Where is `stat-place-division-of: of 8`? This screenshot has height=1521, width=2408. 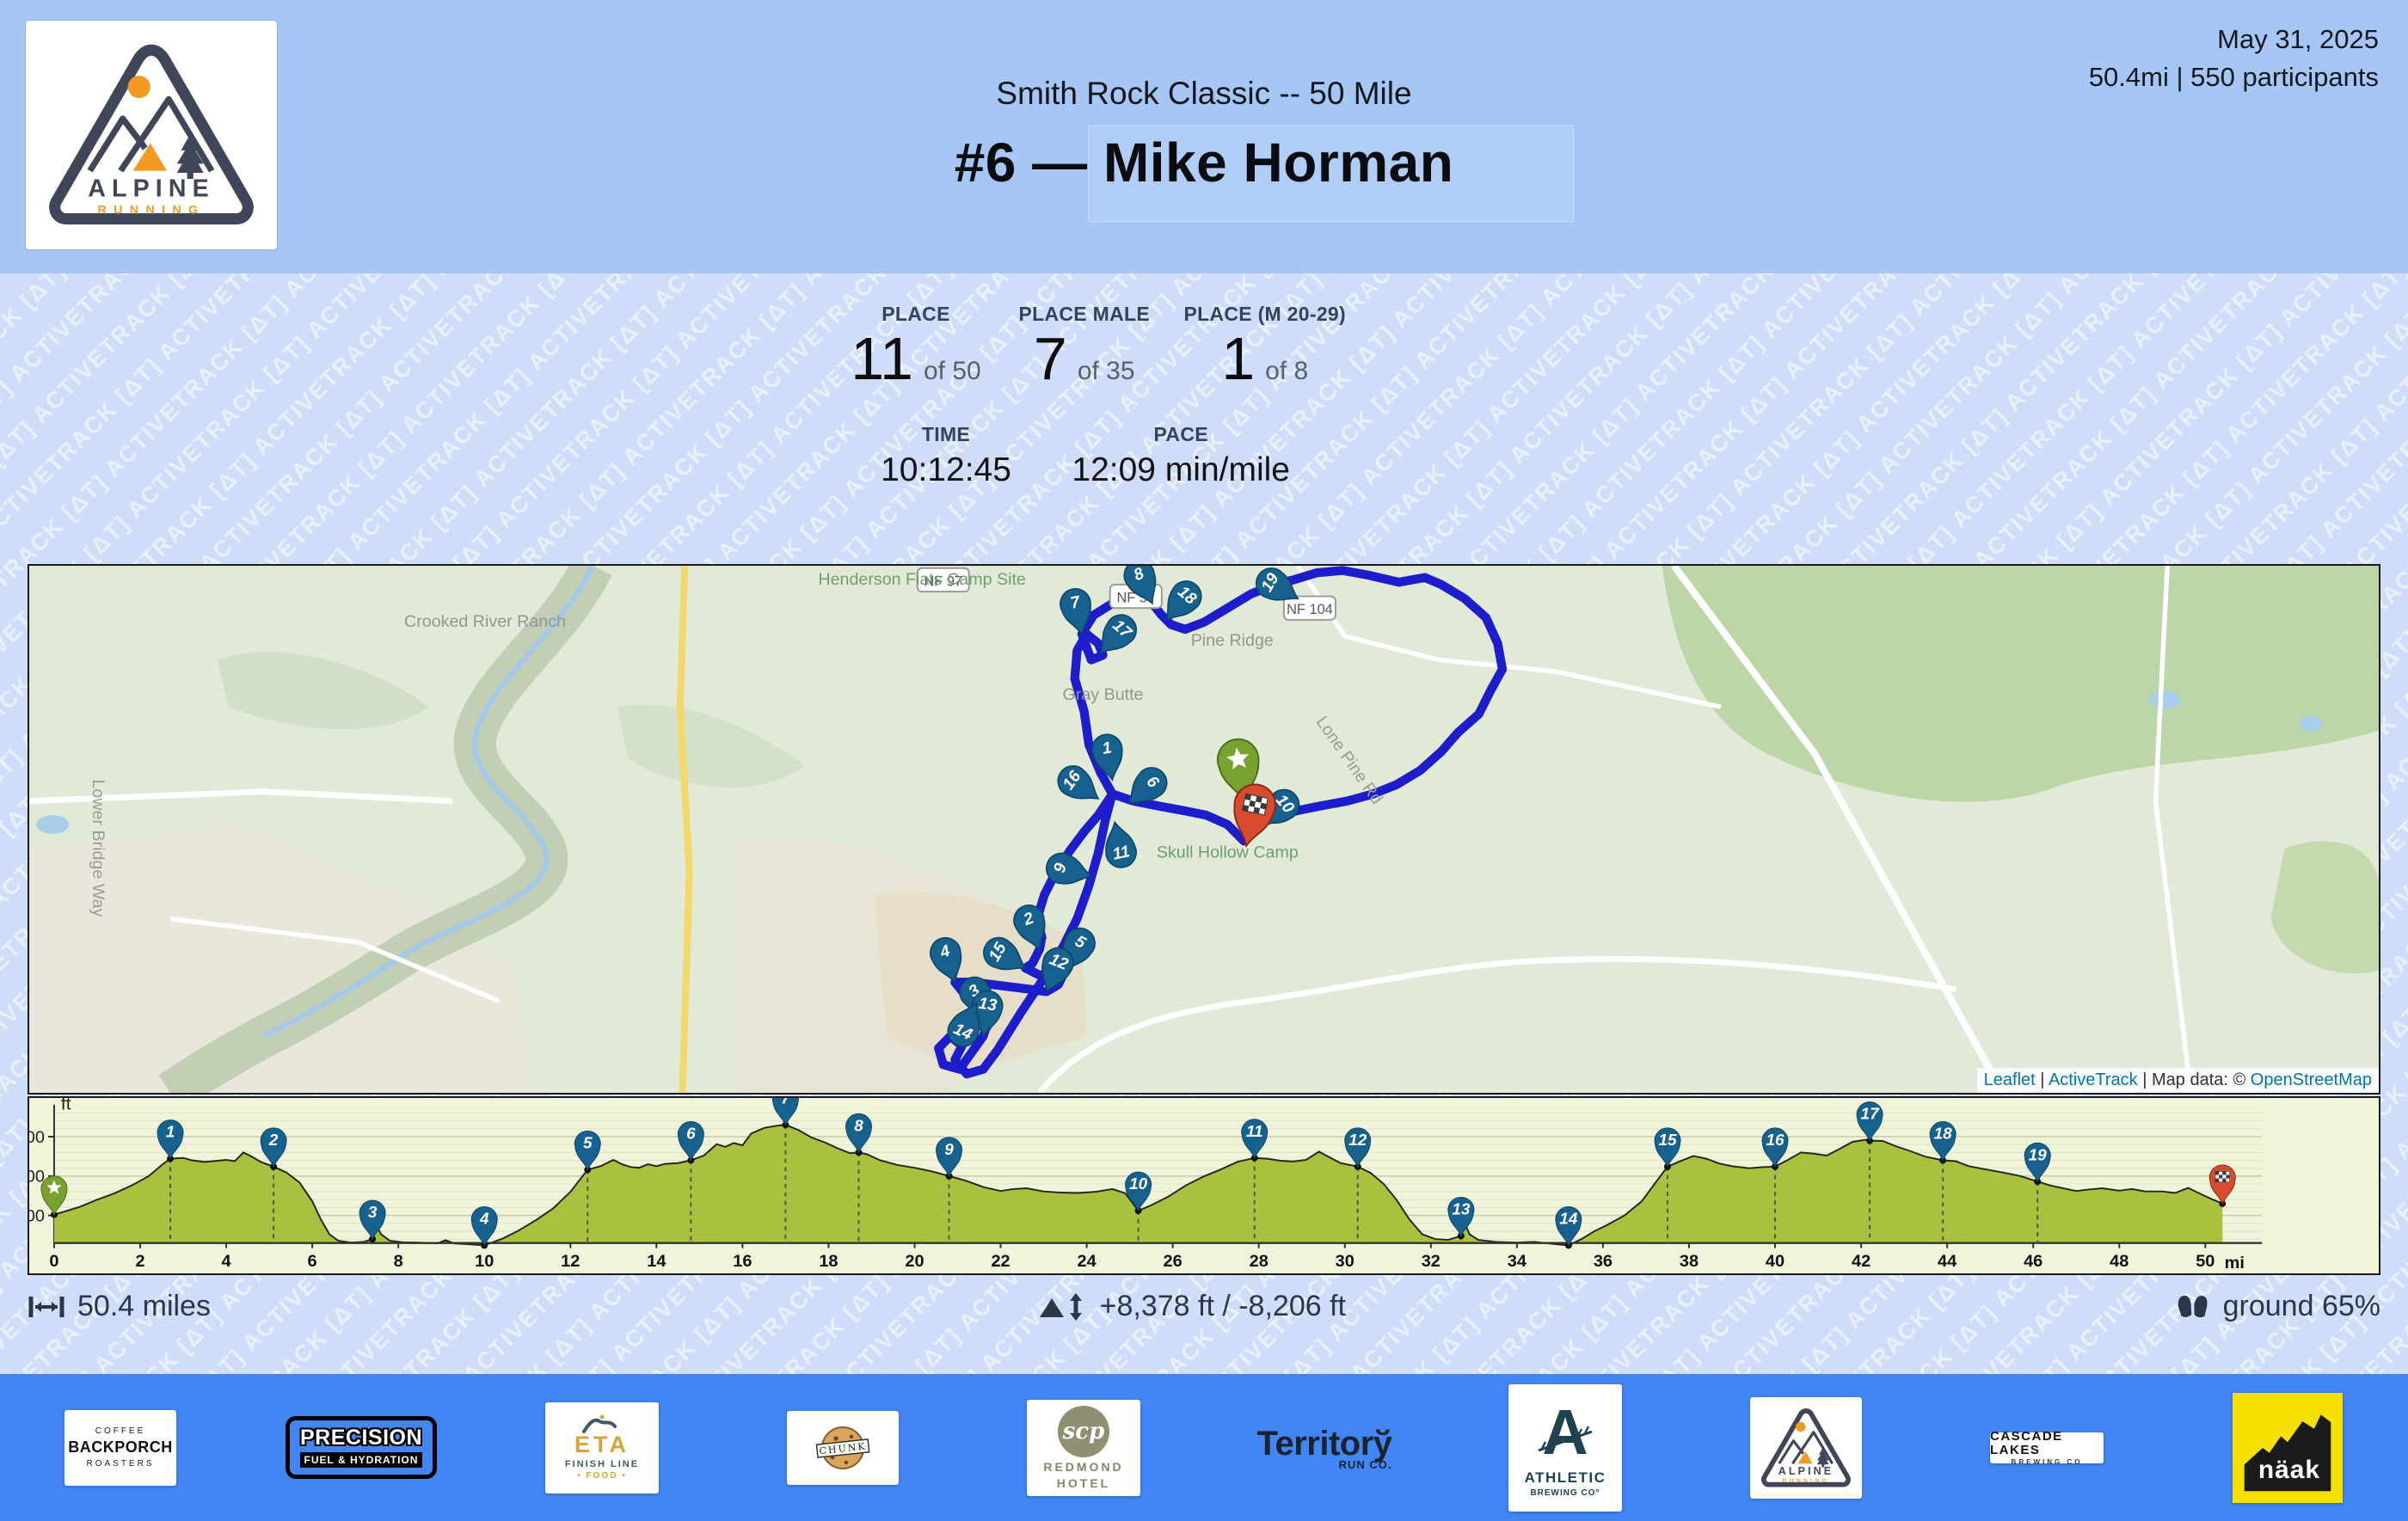
stat-place-division-of: of 8 is located at coordinates (1287, 371).